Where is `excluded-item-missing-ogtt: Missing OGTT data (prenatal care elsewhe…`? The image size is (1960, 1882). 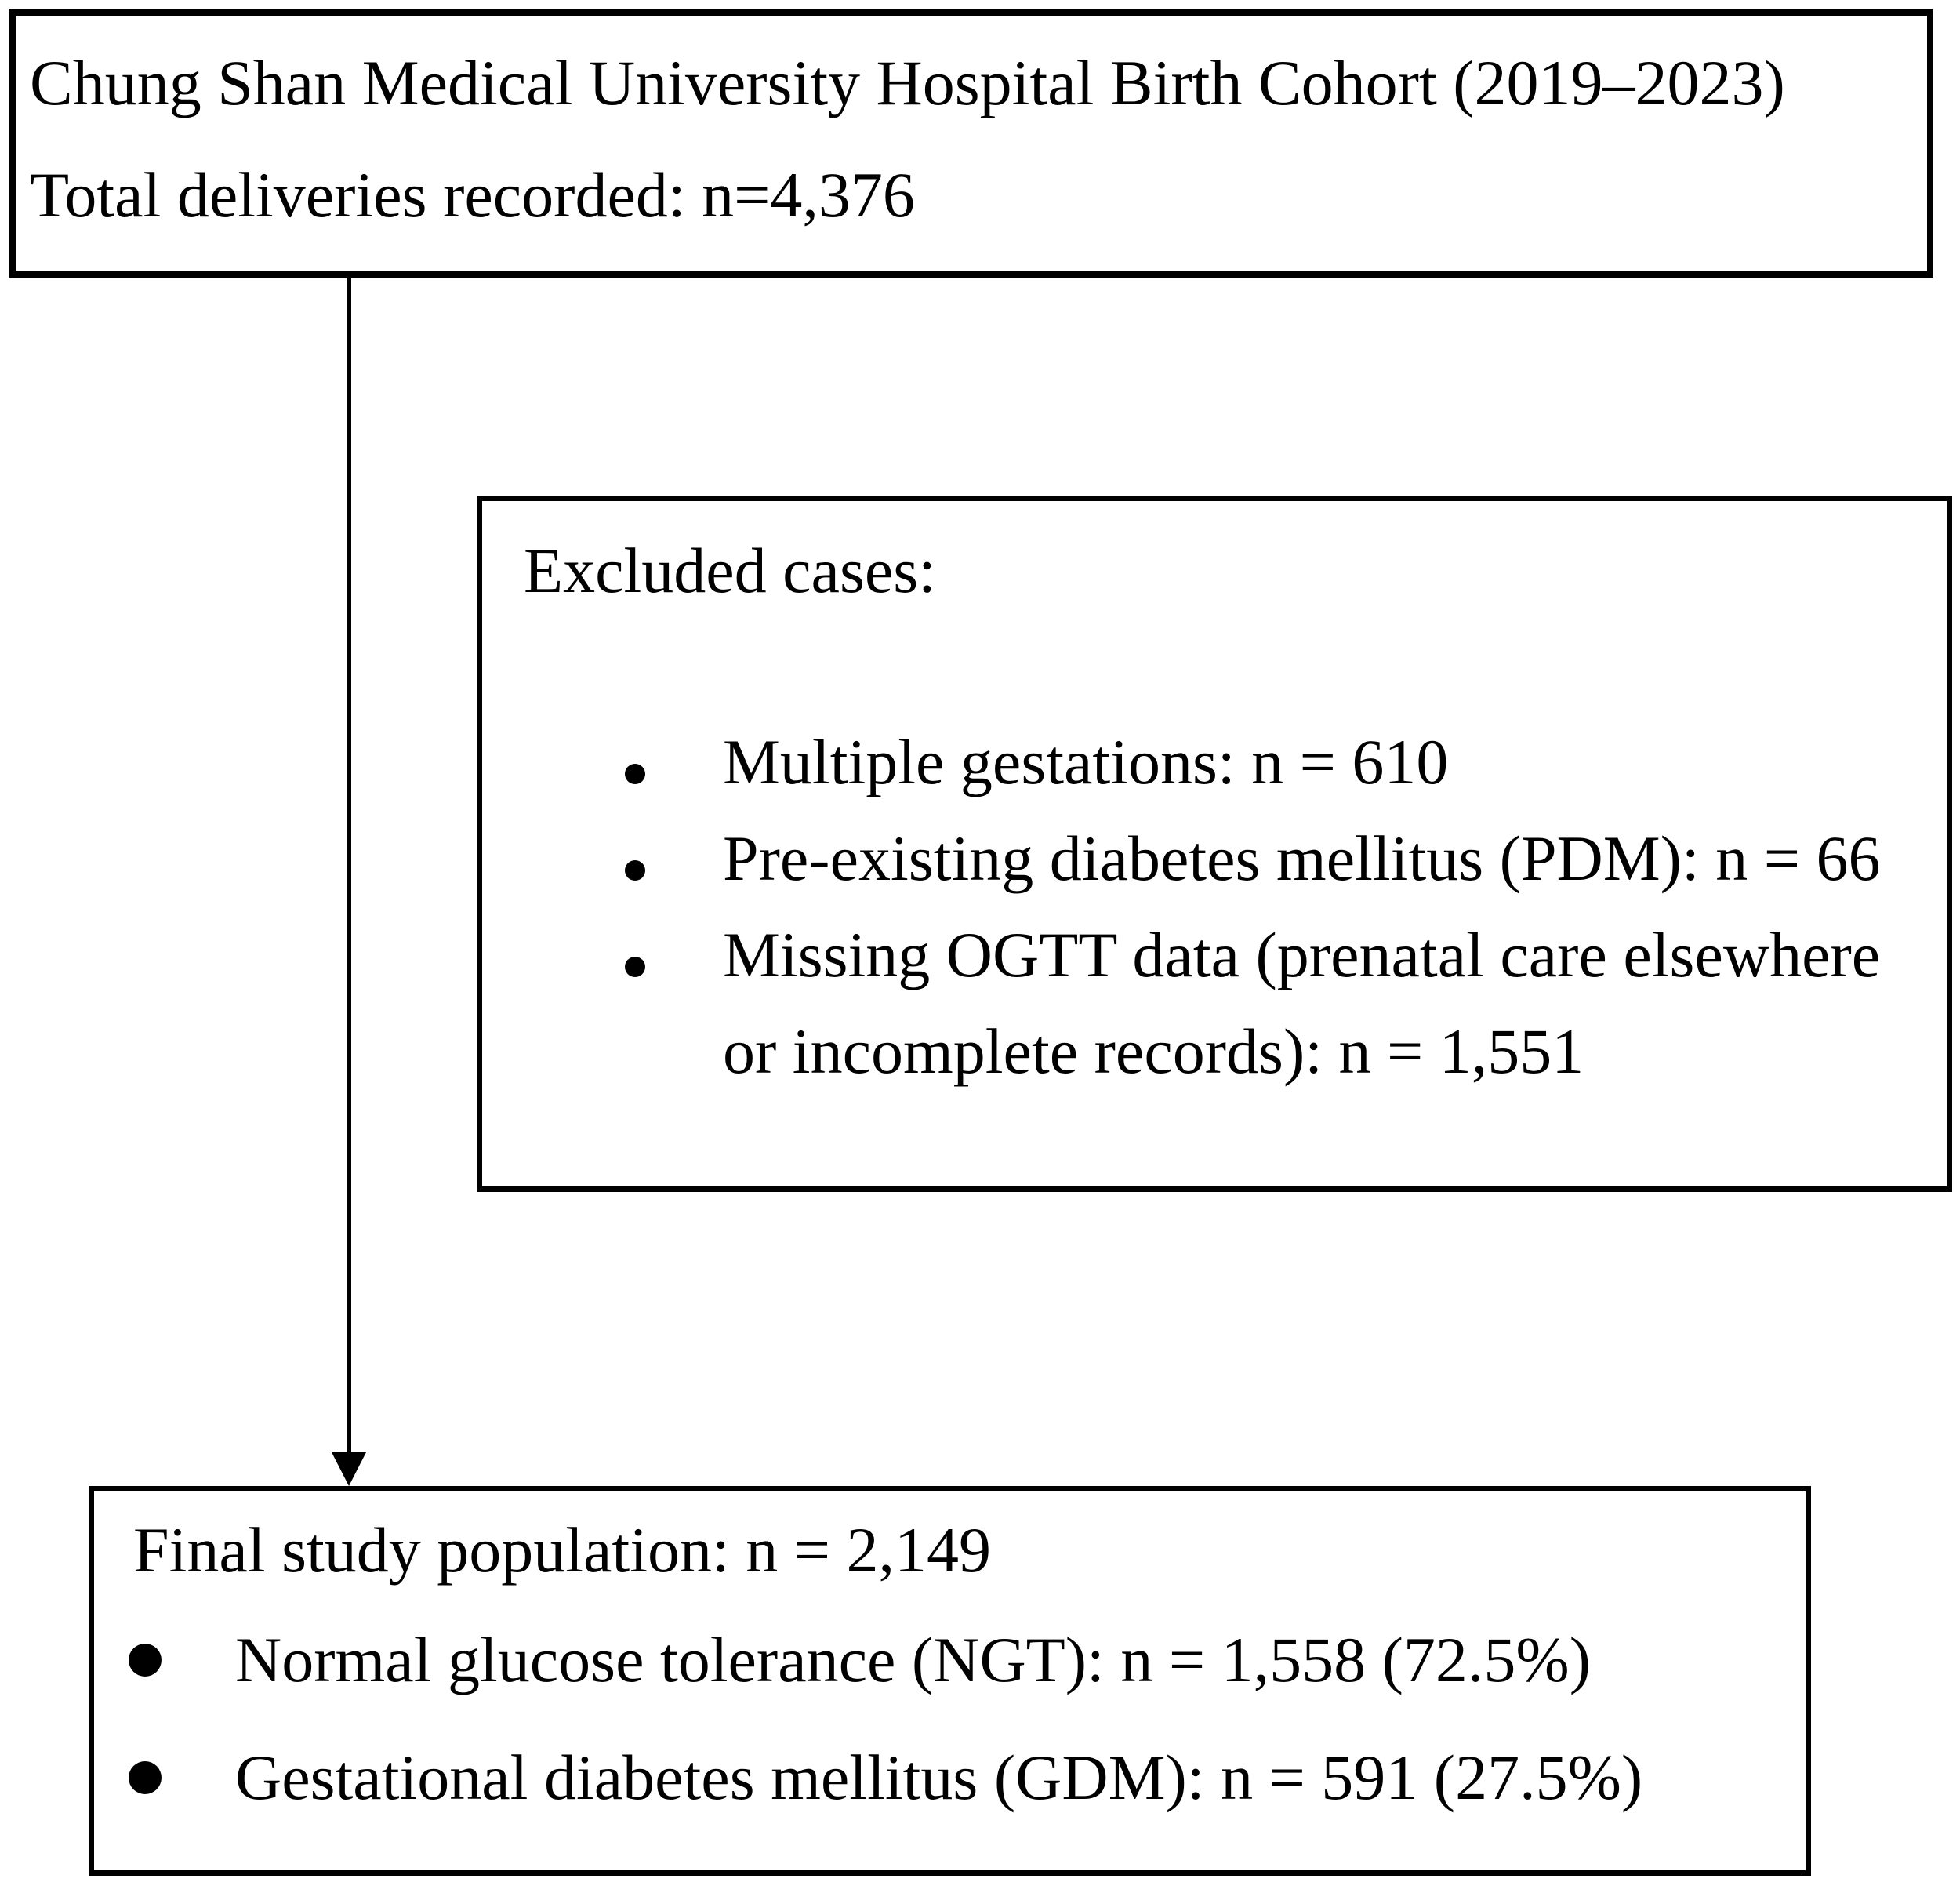 excluded-item-missing-ogtt: Missing OGTT data (prenatal care elsewhe… is located at coordinates (1214, 1002).